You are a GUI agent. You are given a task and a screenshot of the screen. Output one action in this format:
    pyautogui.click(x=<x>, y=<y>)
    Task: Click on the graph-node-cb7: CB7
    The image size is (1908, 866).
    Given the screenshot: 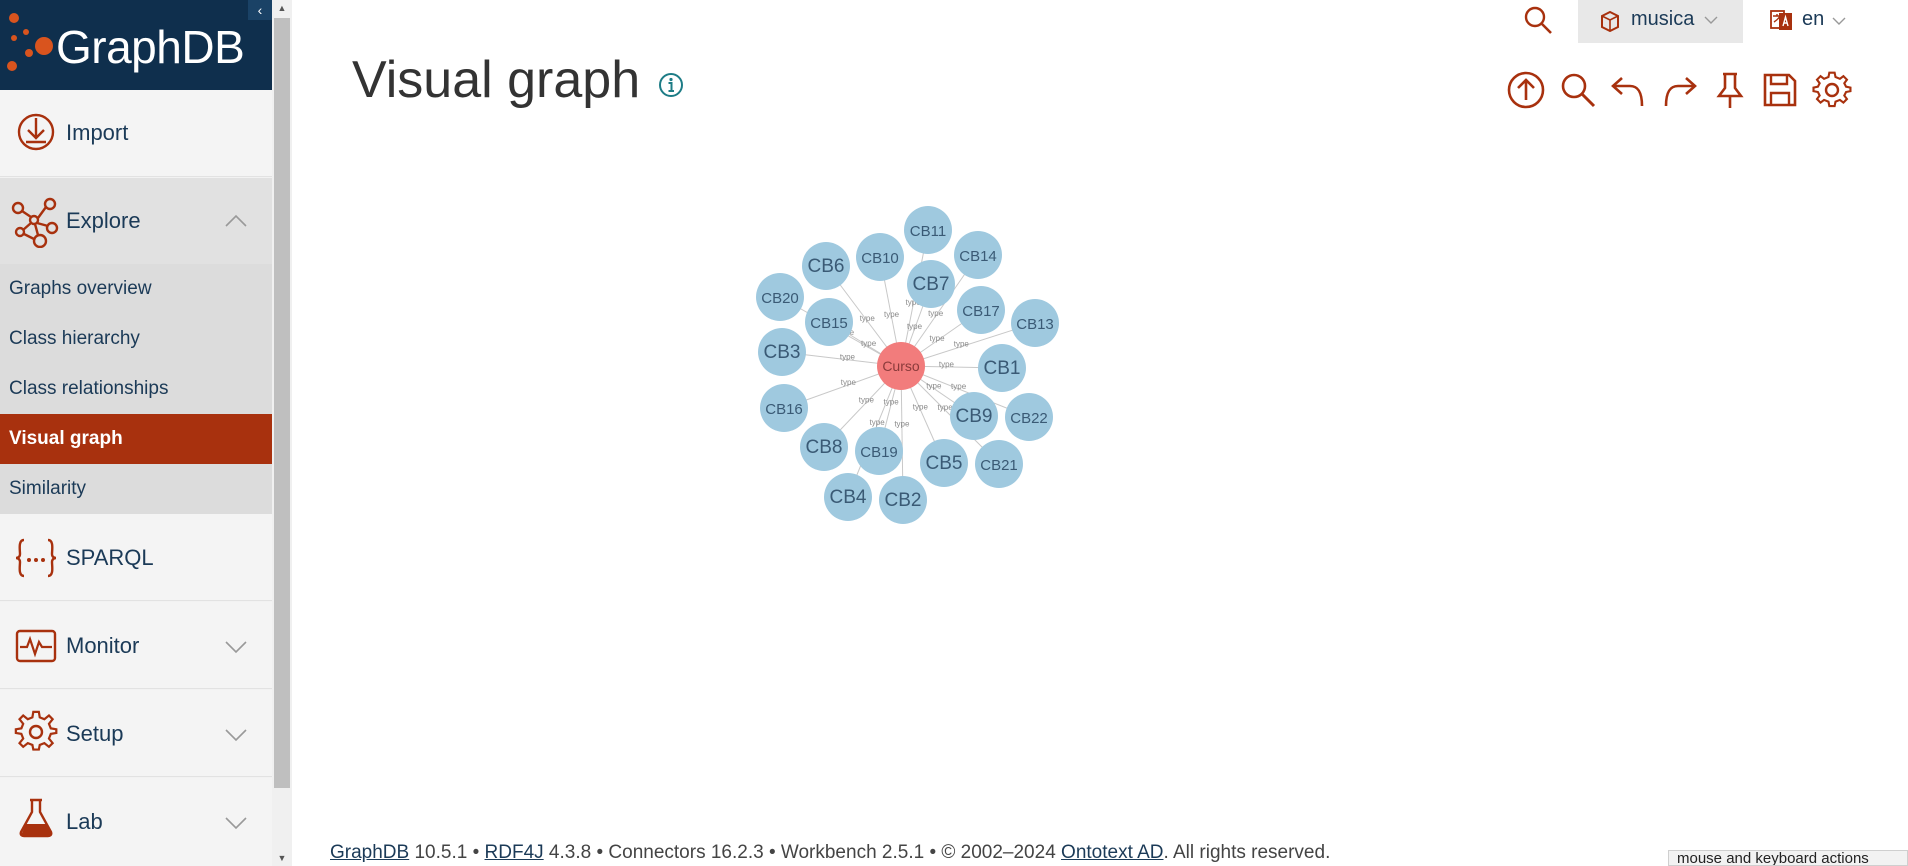 What is the action you would take?
    pyautogui.click(x=931, y=284)
    